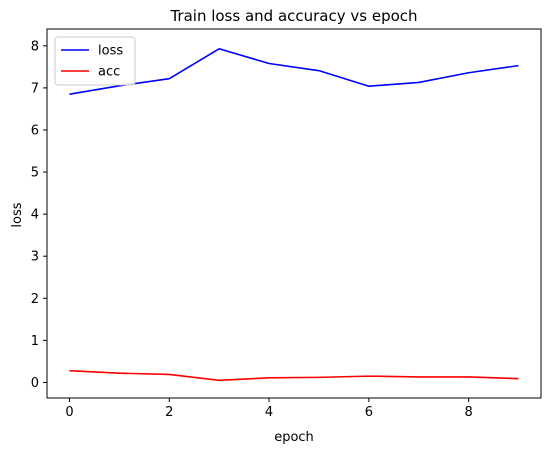 This screenshot has width=557, height=453. What do you see at coordinates (294, 375) in the screenshot?
I see `series-line-acc` at bounding box center [294, 375].